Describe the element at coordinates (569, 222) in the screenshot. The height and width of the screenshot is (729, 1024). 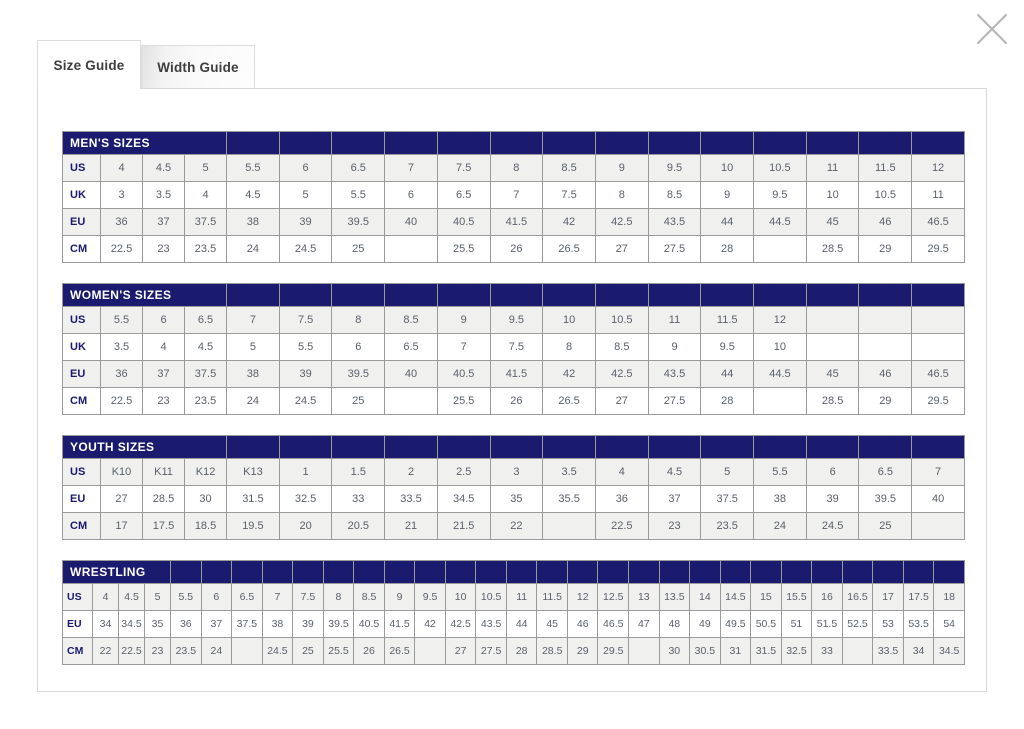
I see `size-cell: 42` at that location.